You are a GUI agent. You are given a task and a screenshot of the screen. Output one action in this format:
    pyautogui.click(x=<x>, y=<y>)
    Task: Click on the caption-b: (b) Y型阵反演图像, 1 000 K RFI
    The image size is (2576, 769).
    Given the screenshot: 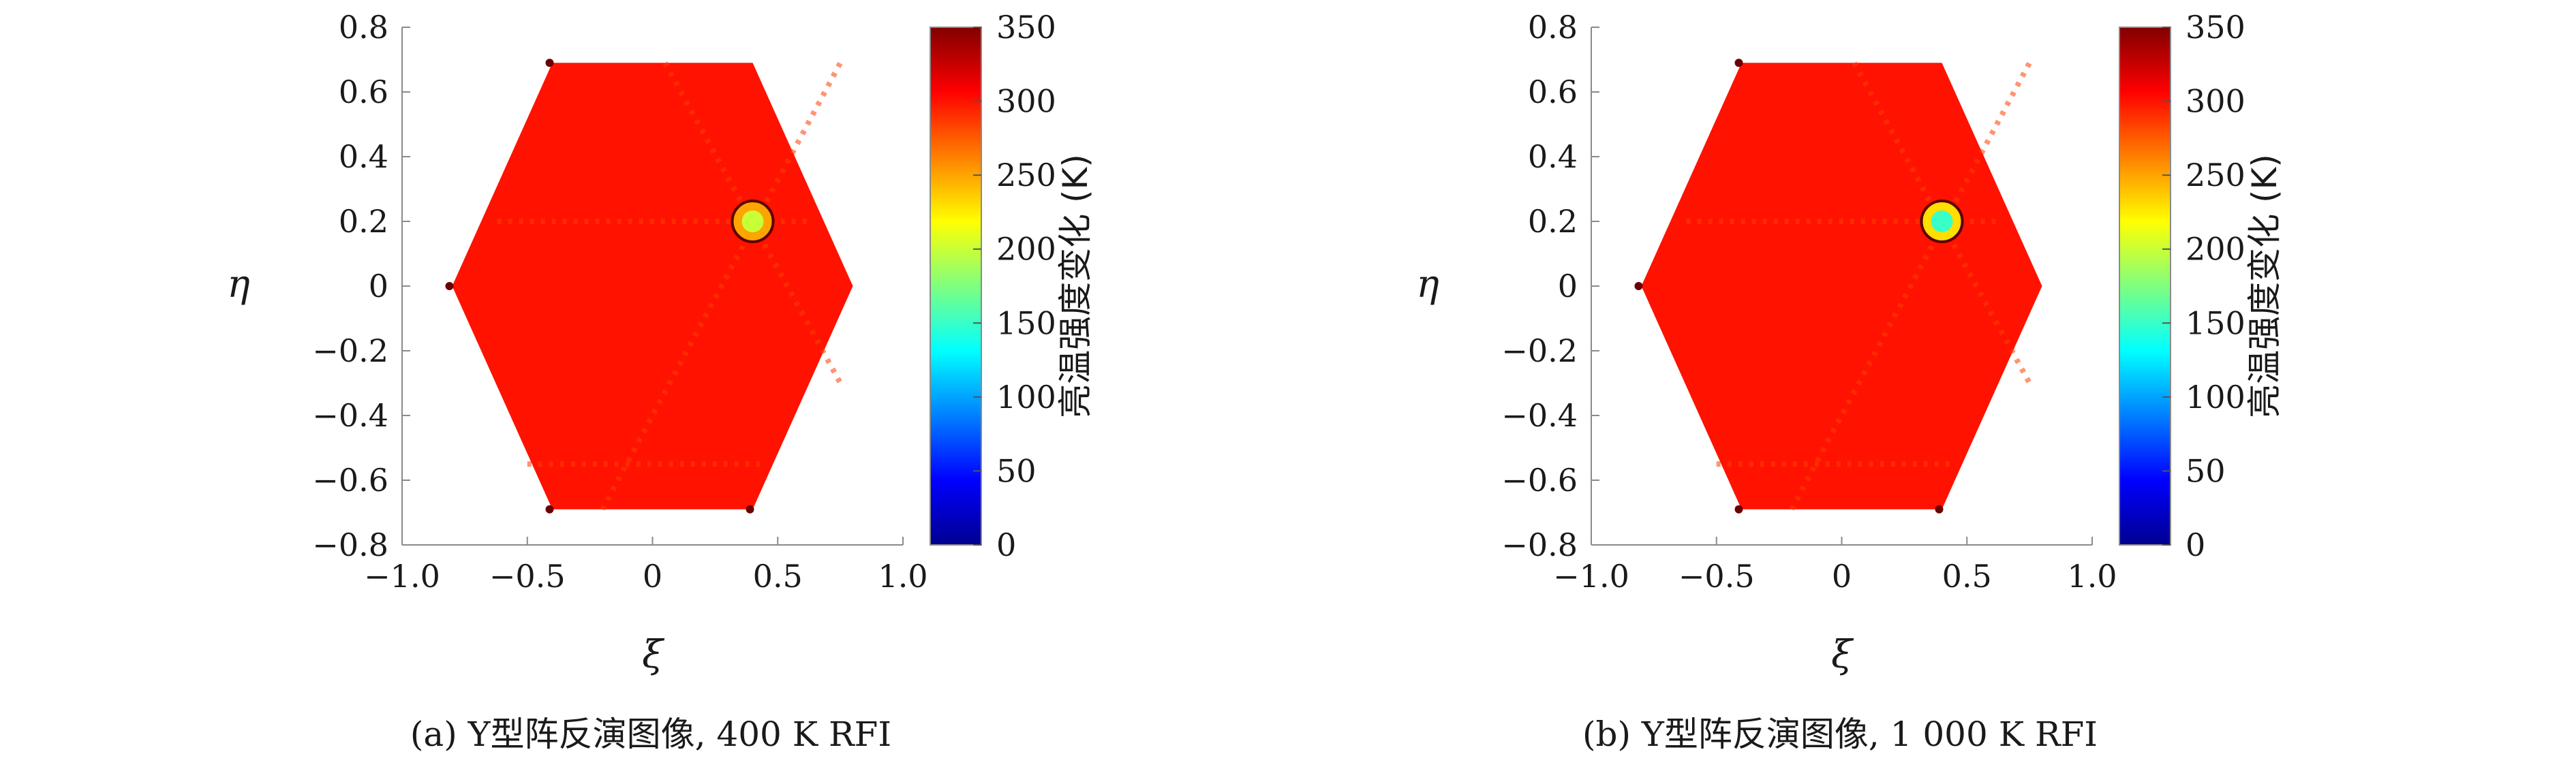 What is the action you would take?
    pyautogui.click(x=1840, y=734)
    